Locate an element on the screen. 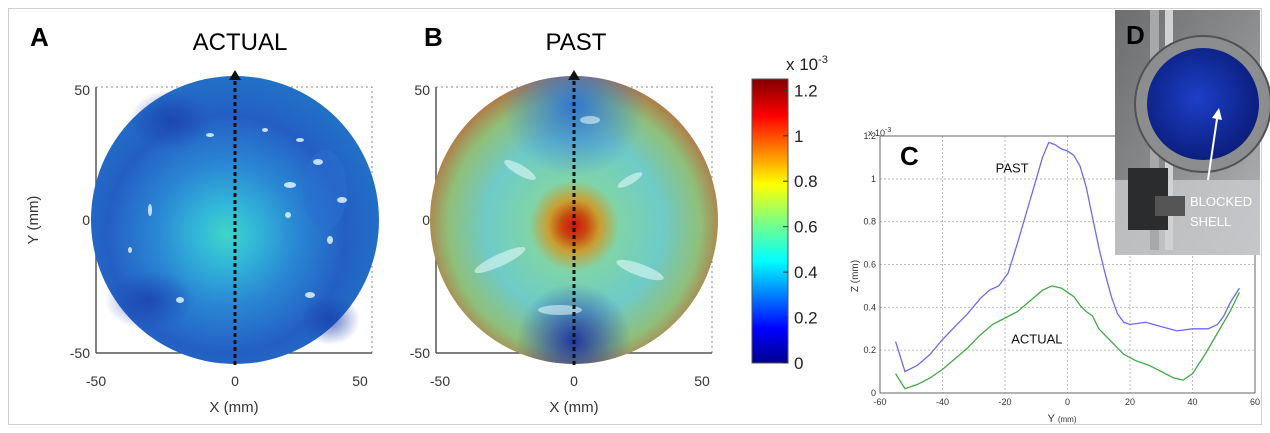  chart-series-line-past is located at coordinates (1067, 257).